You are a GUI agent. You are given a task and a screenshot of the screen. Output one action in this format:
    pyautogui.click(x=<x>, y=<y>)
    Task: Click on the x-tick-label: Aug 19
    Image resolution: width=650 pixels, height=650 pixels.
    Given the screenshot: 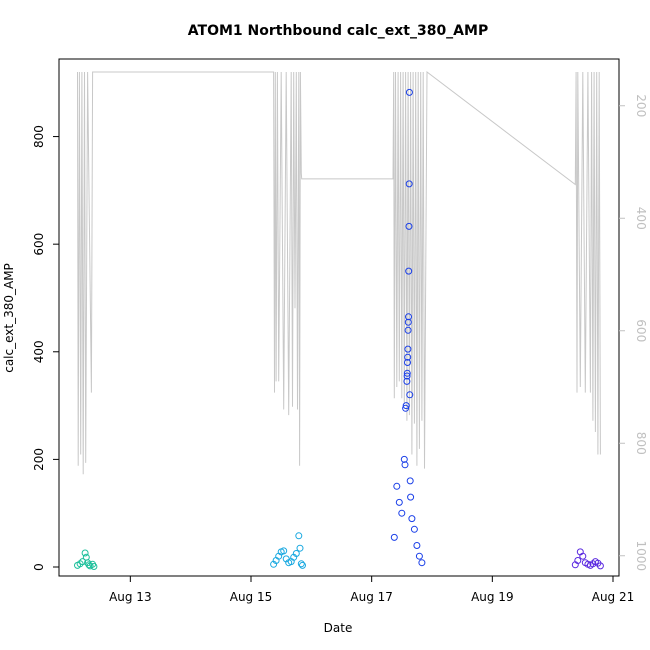 What is the action you would take?
    pyautogui.click(x=492, y=597)
    